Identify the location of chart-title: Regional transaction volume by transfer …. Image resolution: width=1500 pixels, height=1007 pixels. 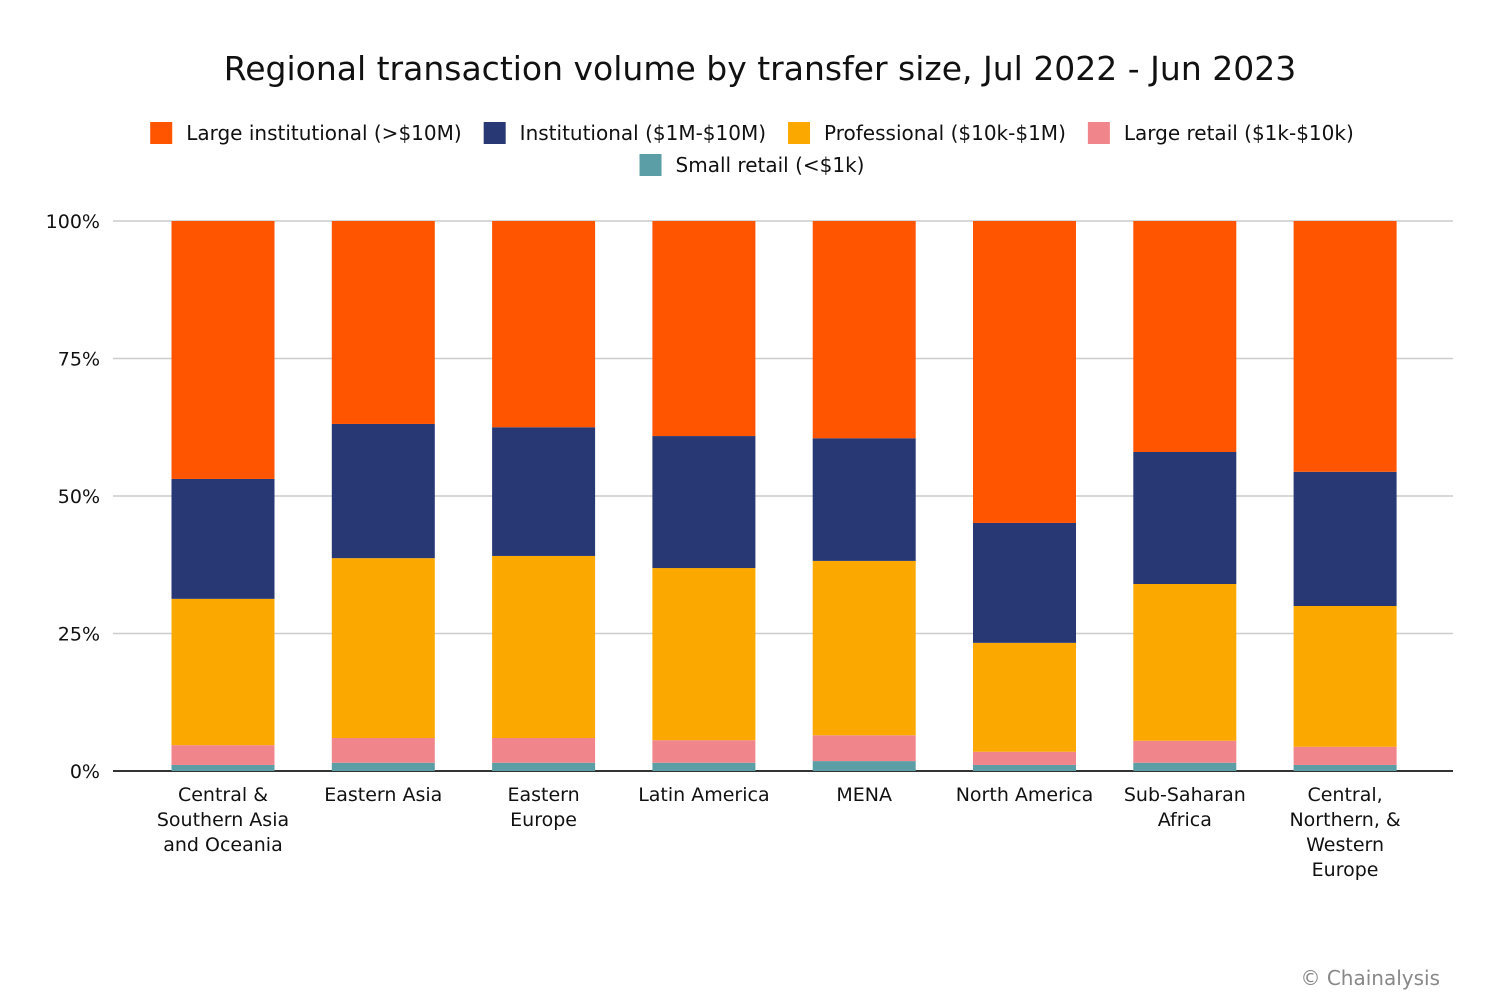
(760, 68).